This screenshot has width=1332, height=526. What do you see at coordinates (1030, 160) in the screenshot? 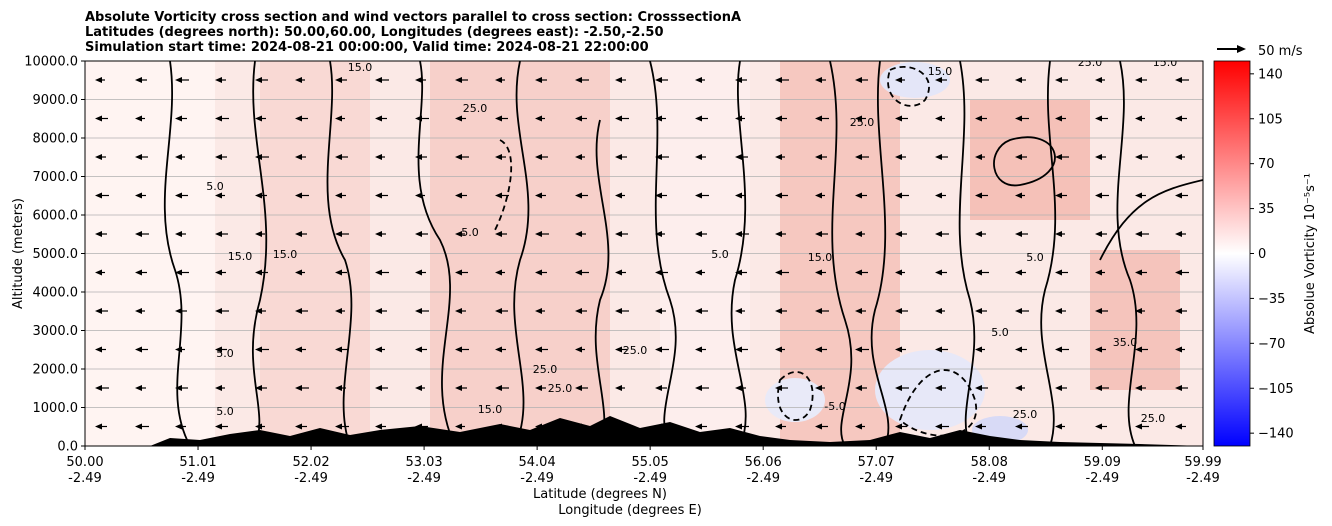
I see `vorticity-band` at bounding box center [1030, 160].